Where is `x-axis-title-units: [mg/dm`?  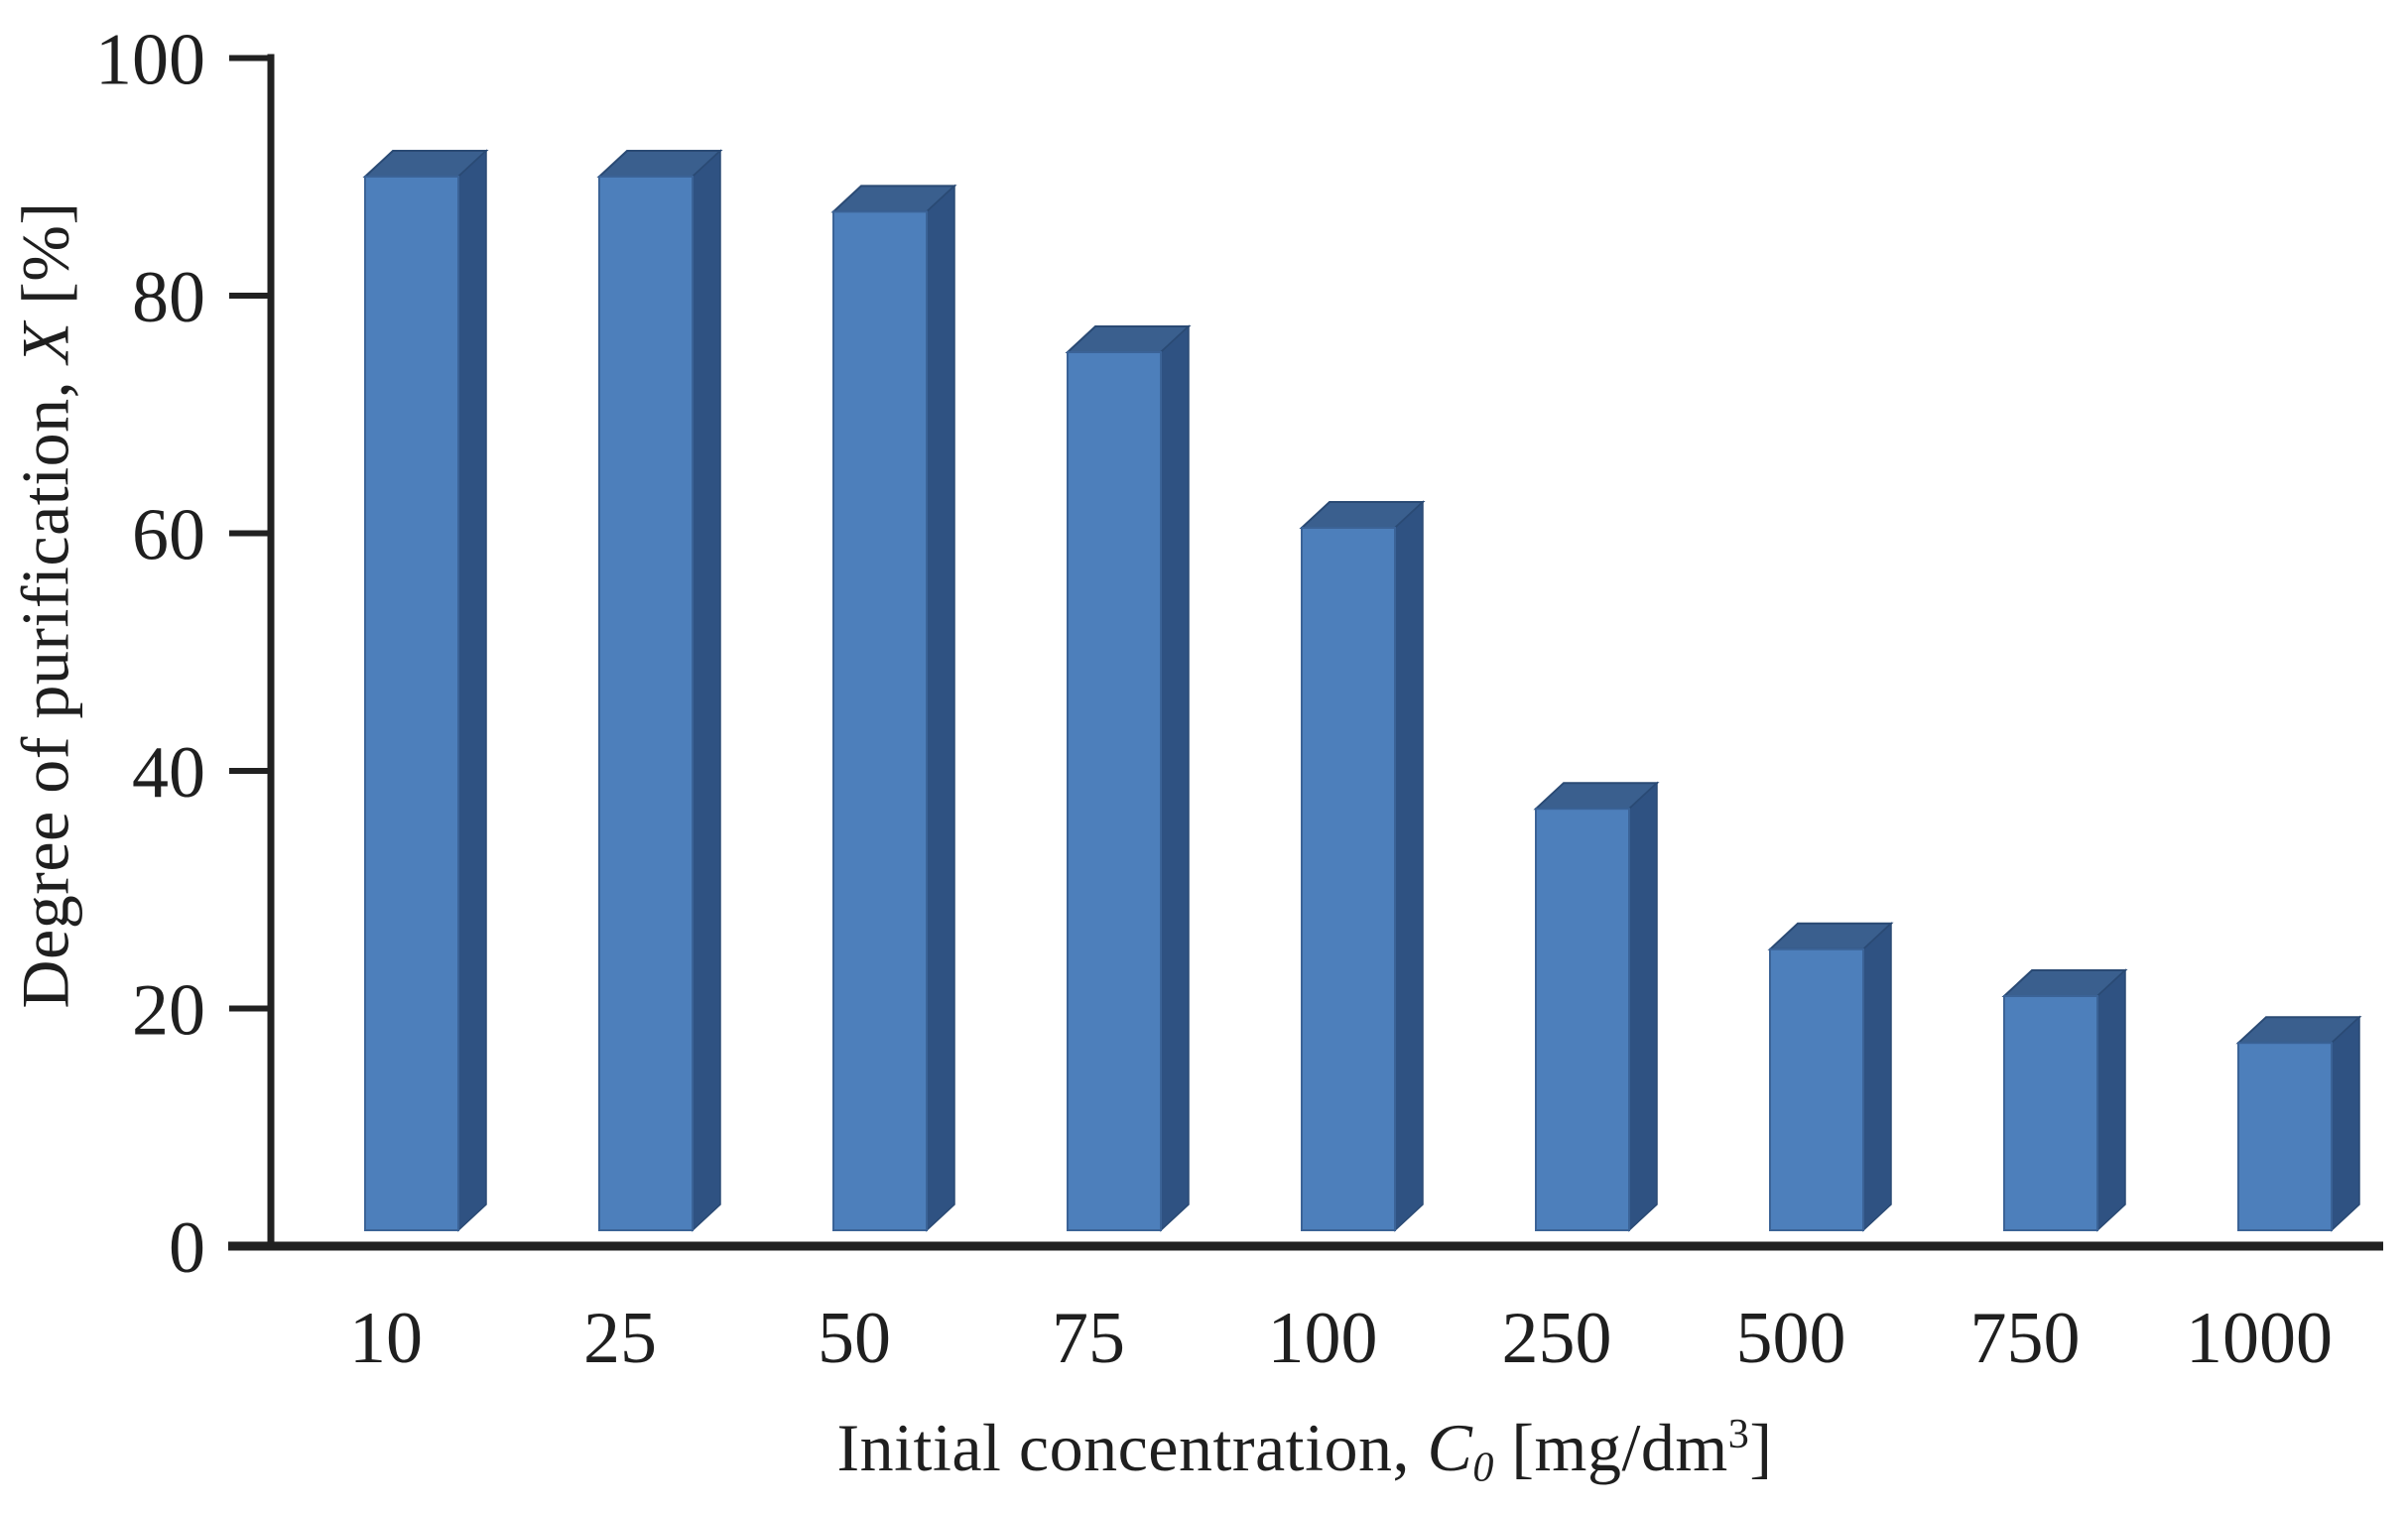
x-axis-title-units: [mg/dm is located at coordinates (1610, 1447).